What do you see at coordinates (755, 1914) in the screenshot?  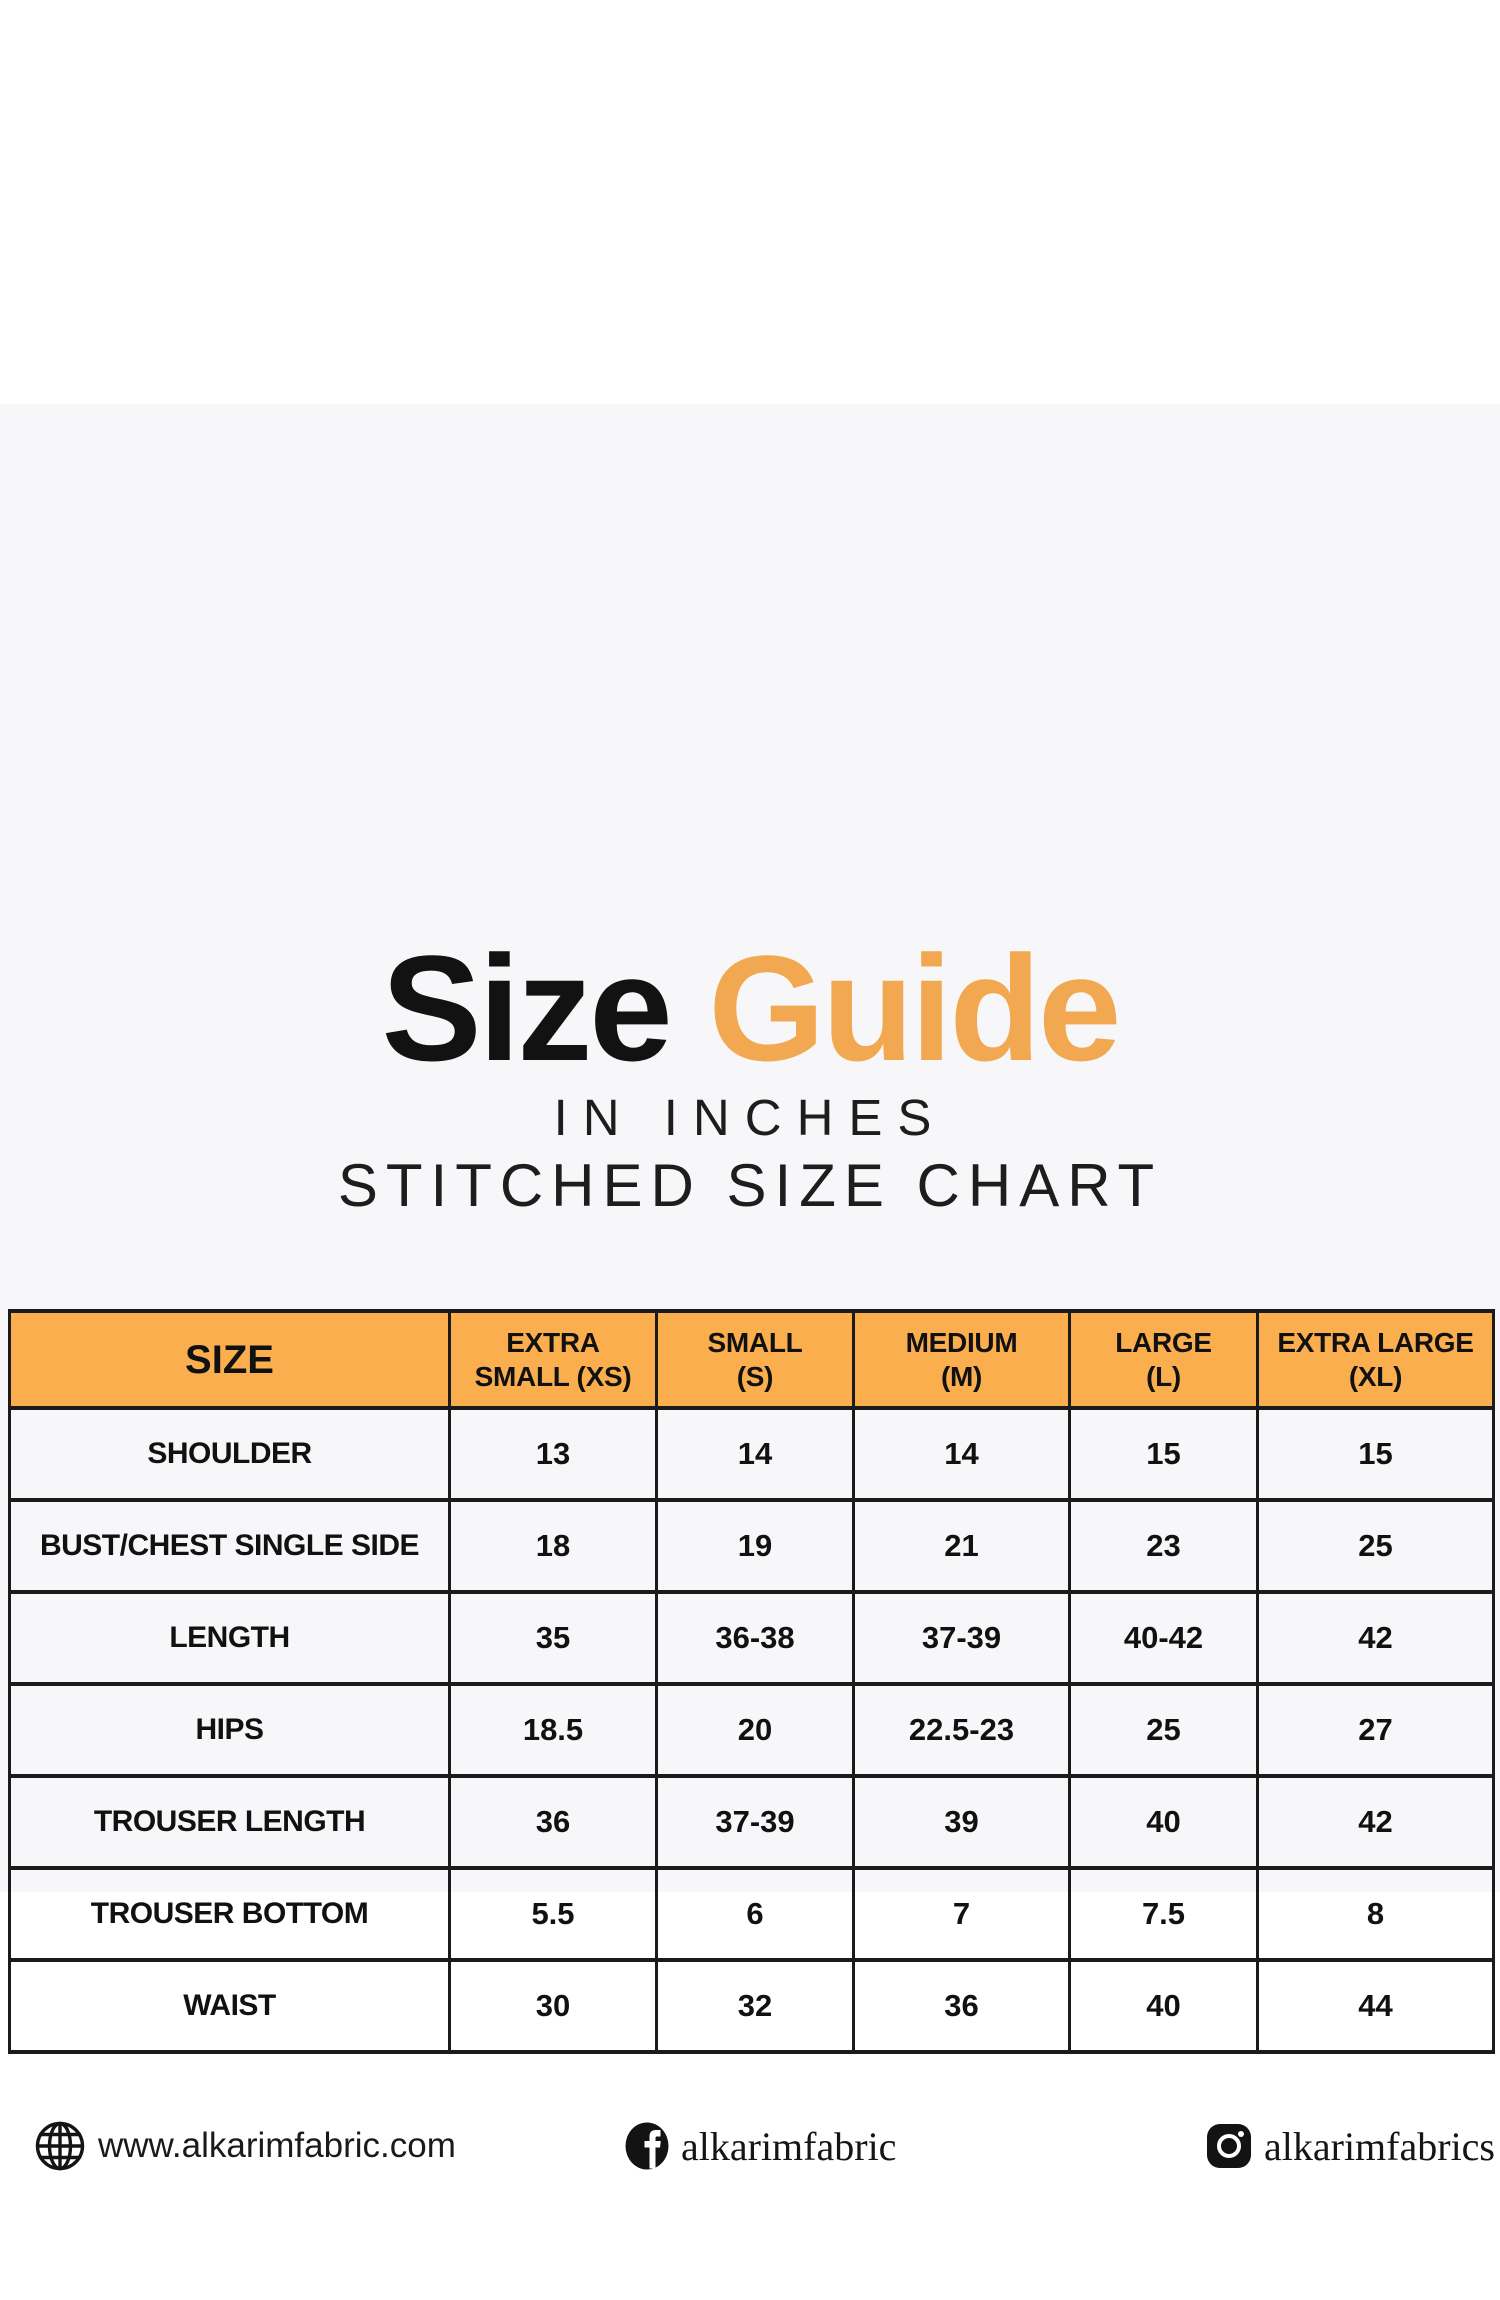 I see `cell-s: 6` at bounding box center [755, 1914].